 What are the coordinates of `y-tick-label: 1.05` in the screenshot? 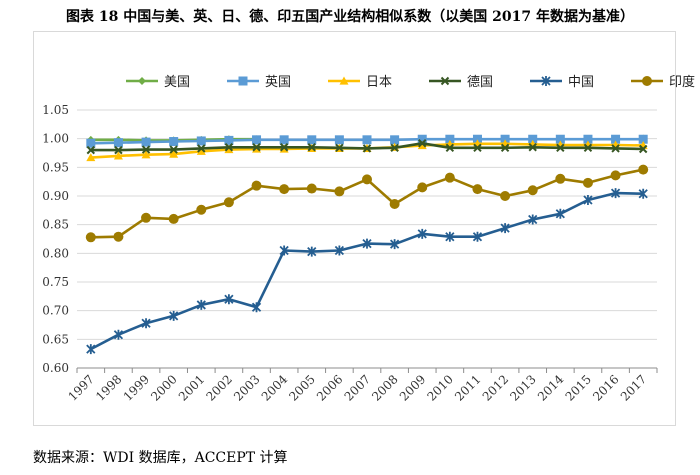 It's located at (55, 110).